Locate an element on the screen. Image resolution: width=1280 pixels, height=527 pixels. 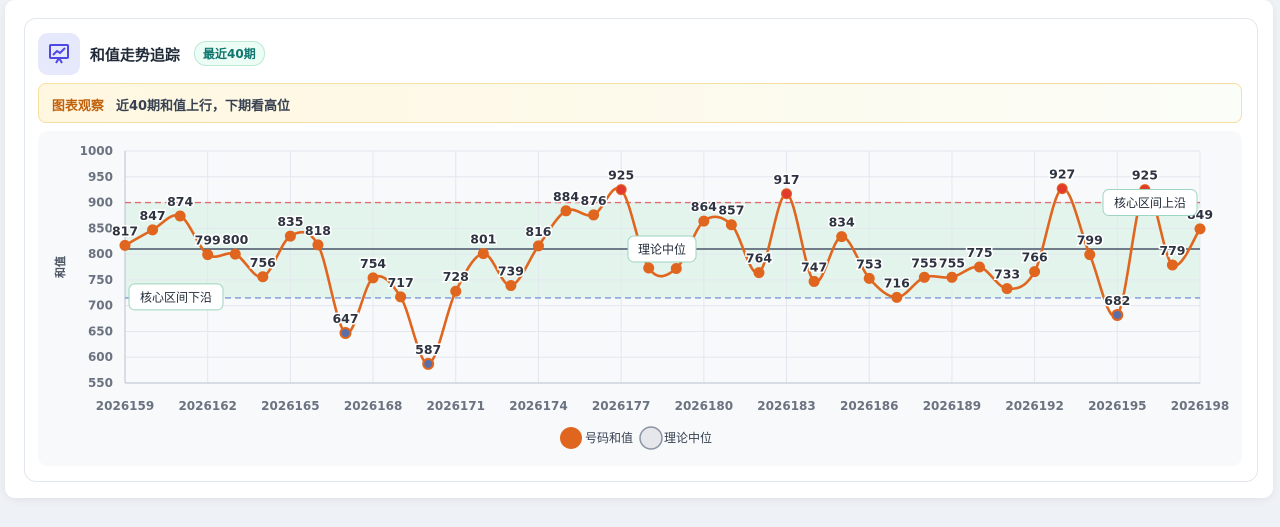
y-tick-label: 950 is located at coordinates (100, 177).